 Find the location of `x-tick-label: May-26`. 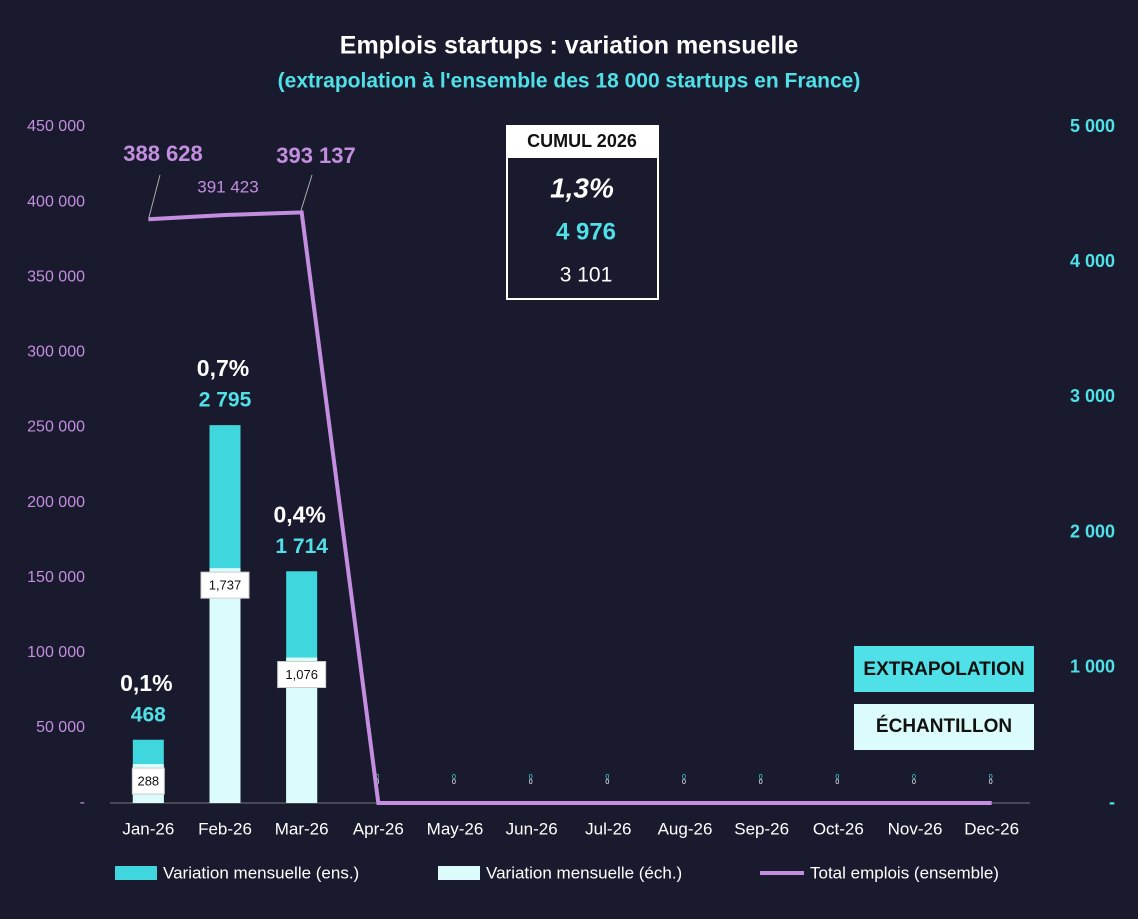

x-tick-label: May-26 is located at coordinates (455, 828).